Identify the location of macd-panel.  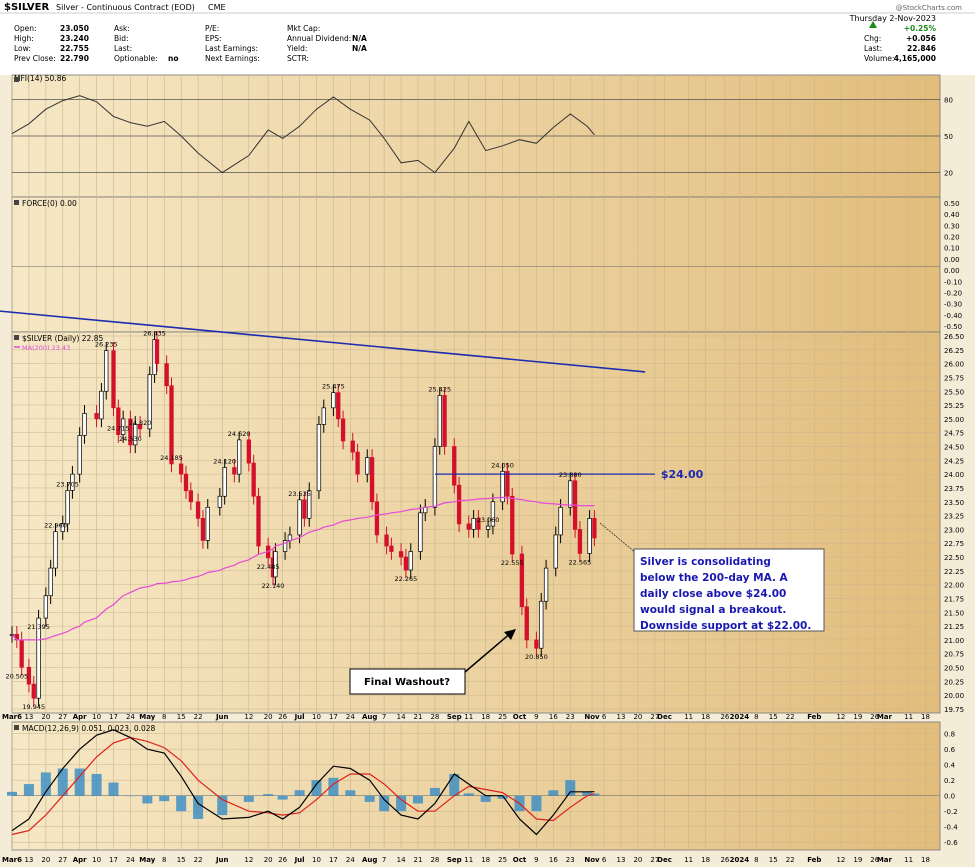
(476, 786).